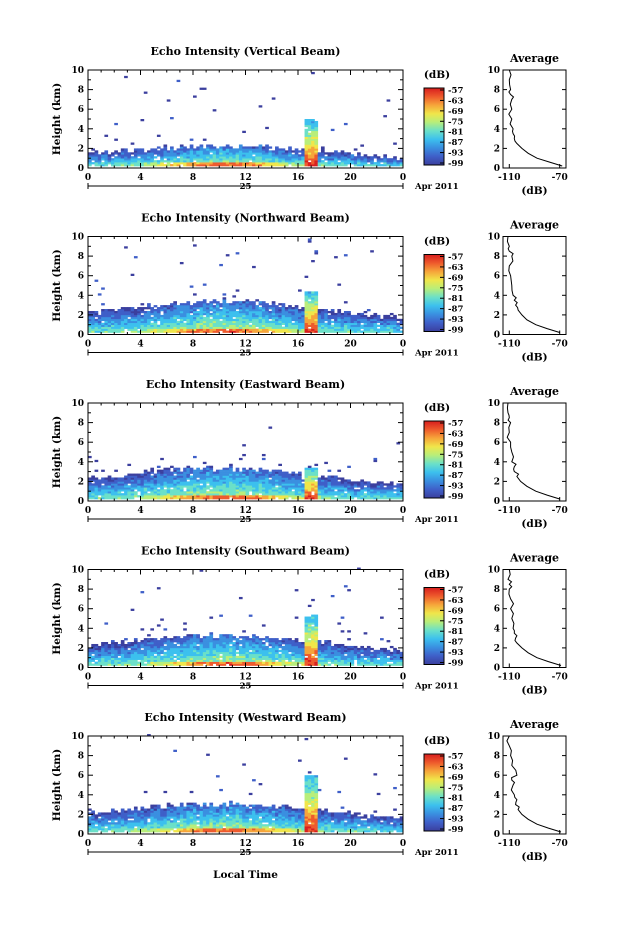  Describe the element at coordinates (436, 520) in the screenshot. I see `date-label: Apr 2011` at that location.